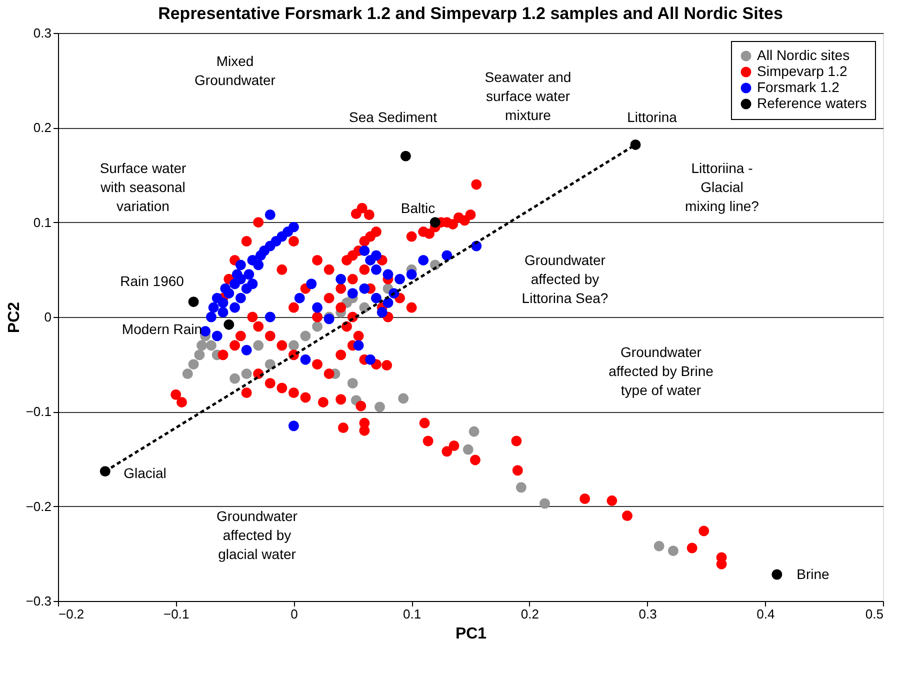  What do you see at coordinates (145, 473) in the screenshot?
I see `annotation: Glacial` at bounding box center [145, 473].